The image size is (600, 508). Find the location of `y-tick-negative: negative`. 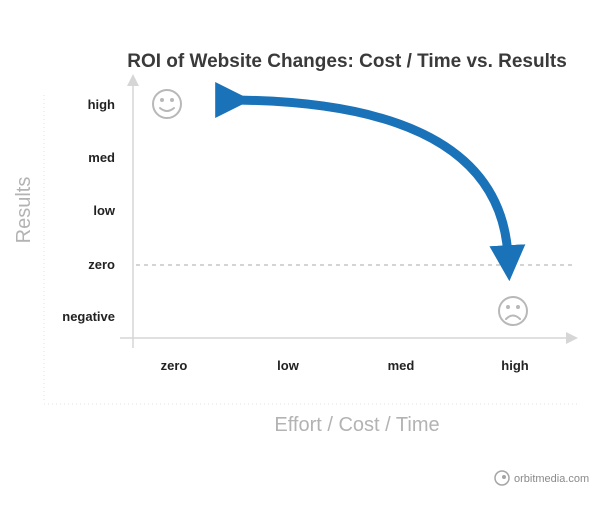

y-tick-negative: negative is located at coordinates (88, 316).